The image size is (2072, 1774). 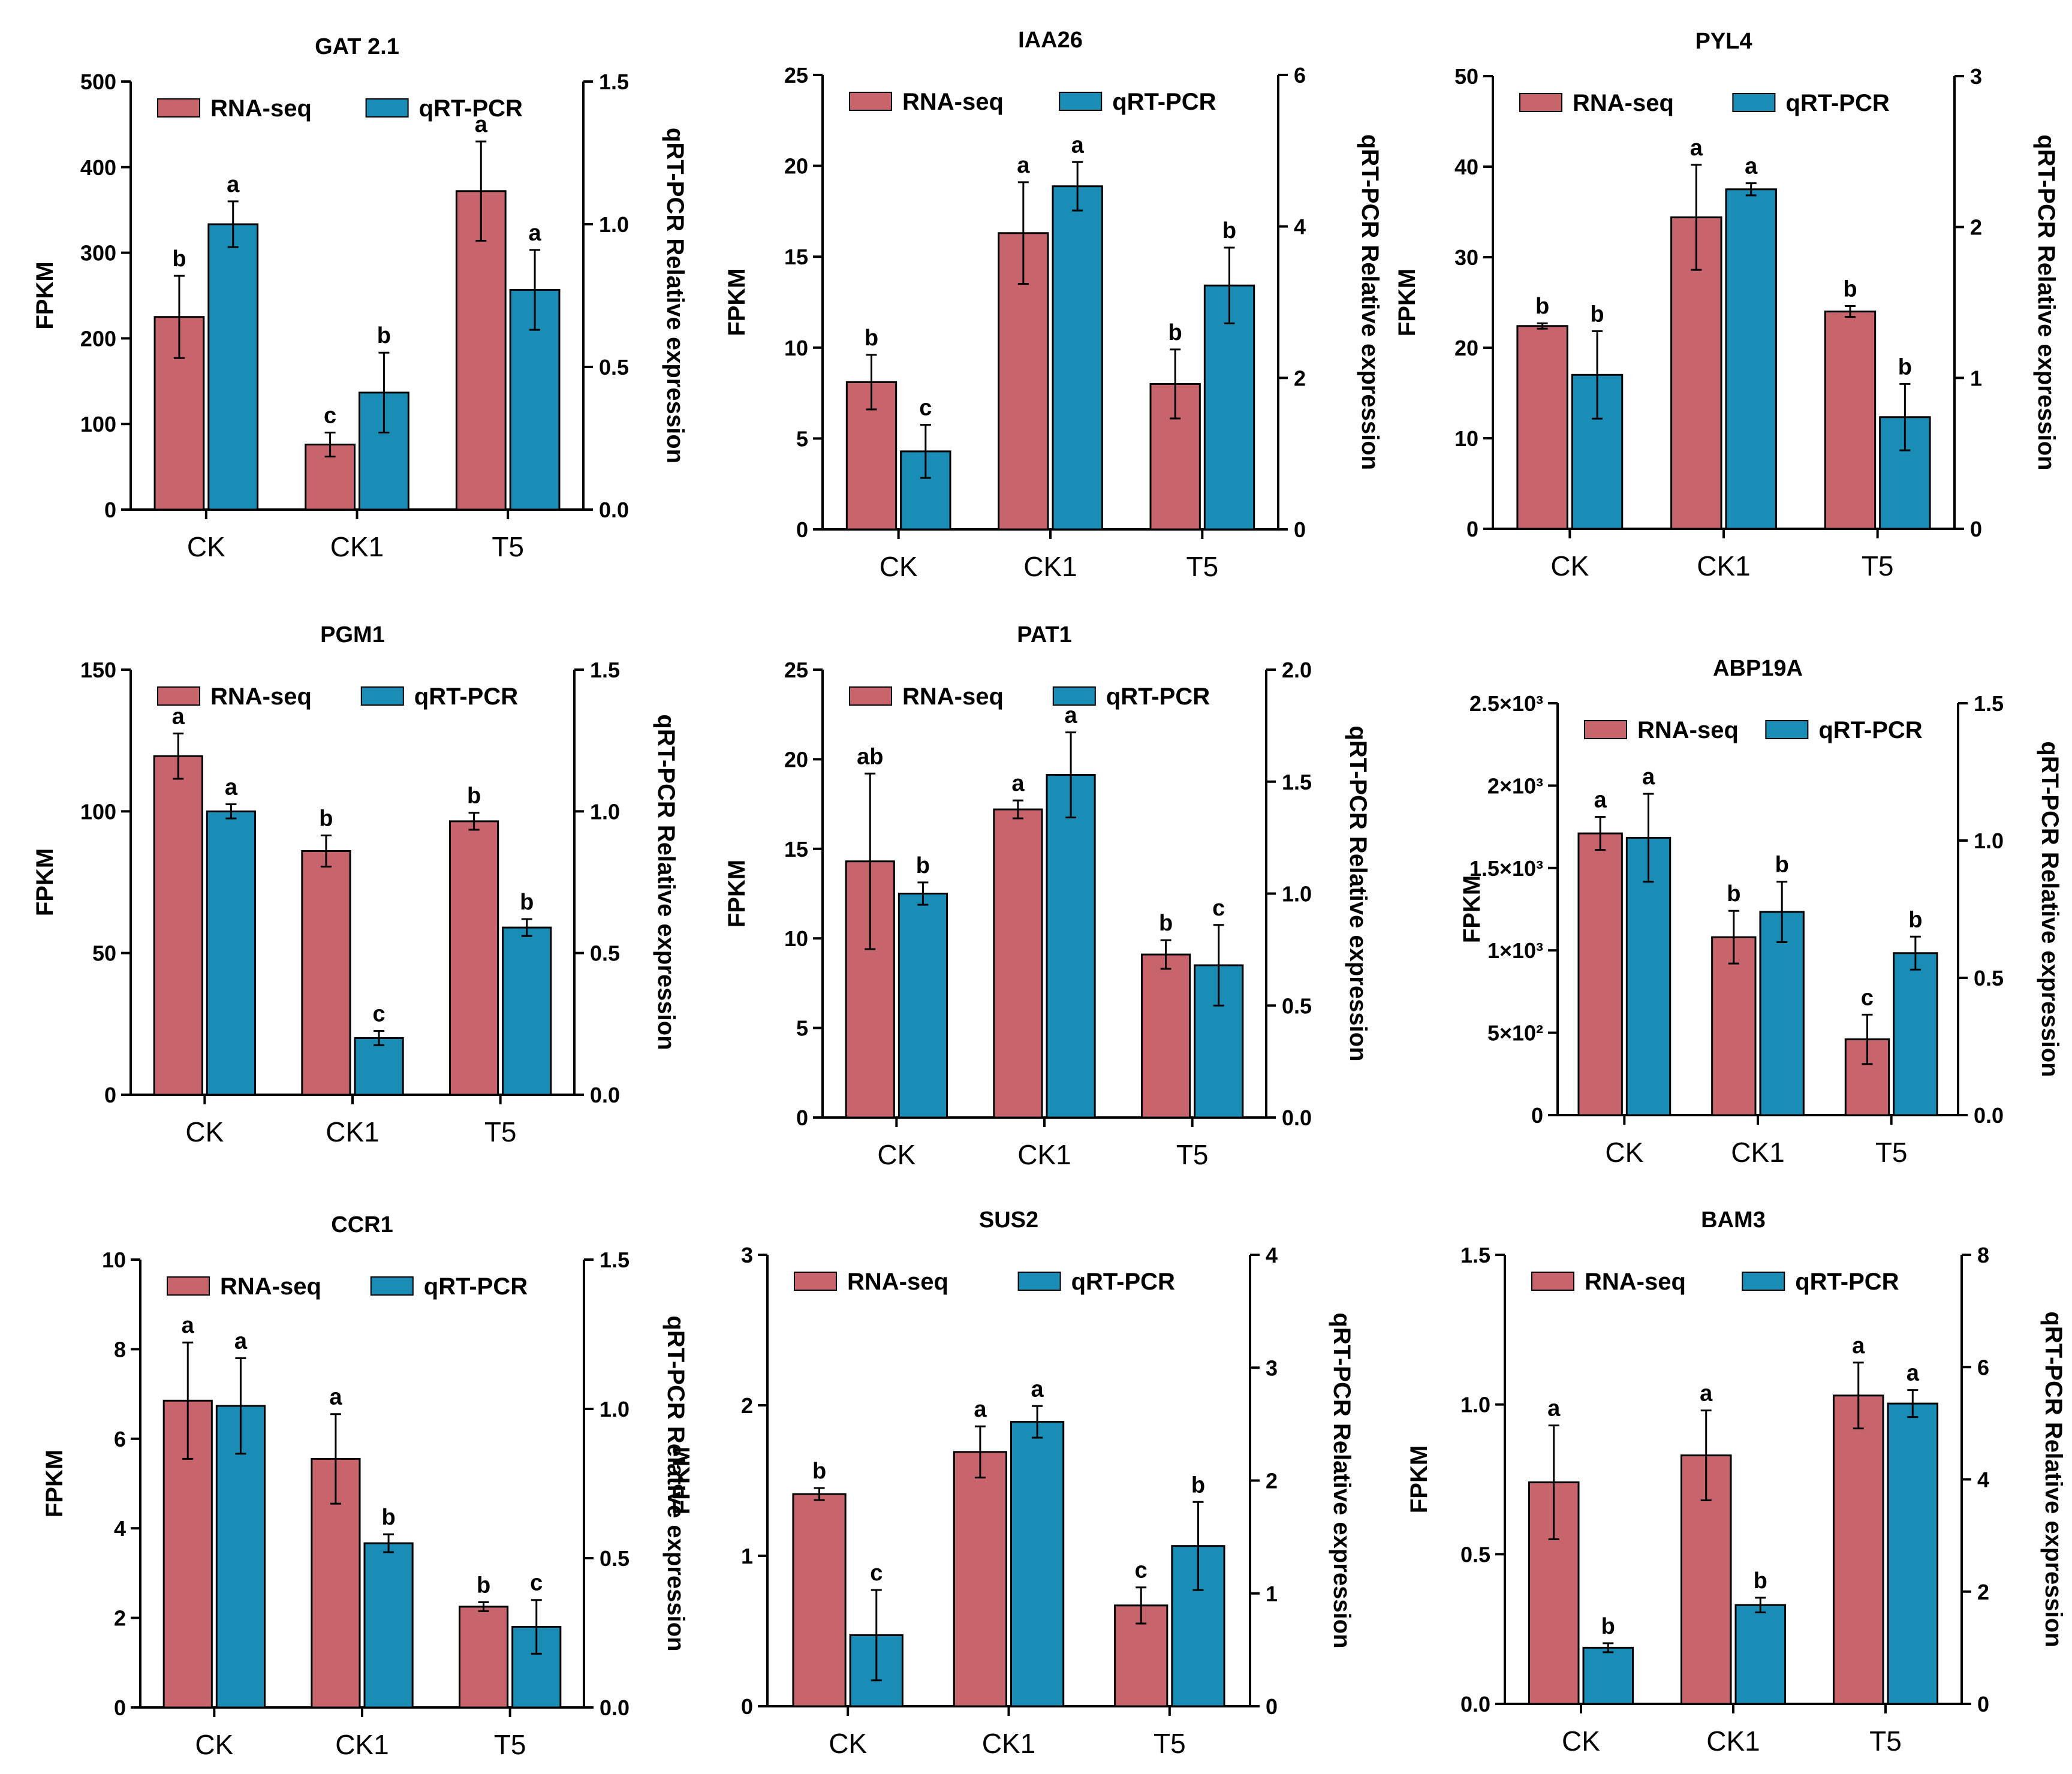 What do you see at coordinates (1008, 1220) in the screenshot?
I see `chart-title: SUS2` at bounding box center [1008, 1220].